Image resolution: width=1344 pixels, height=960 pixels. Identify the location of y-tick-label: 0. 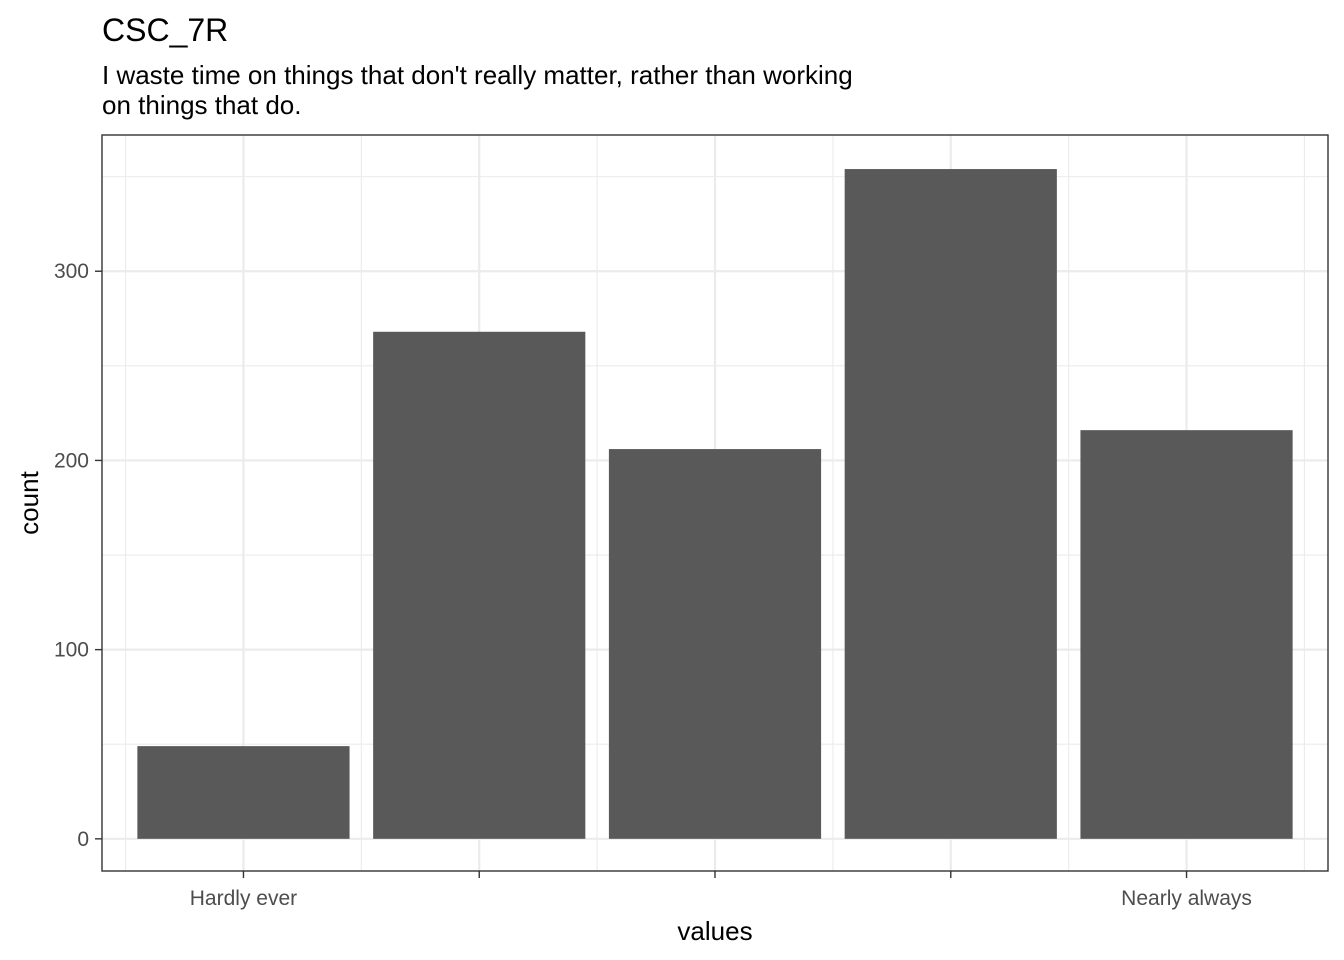
(83, 839).